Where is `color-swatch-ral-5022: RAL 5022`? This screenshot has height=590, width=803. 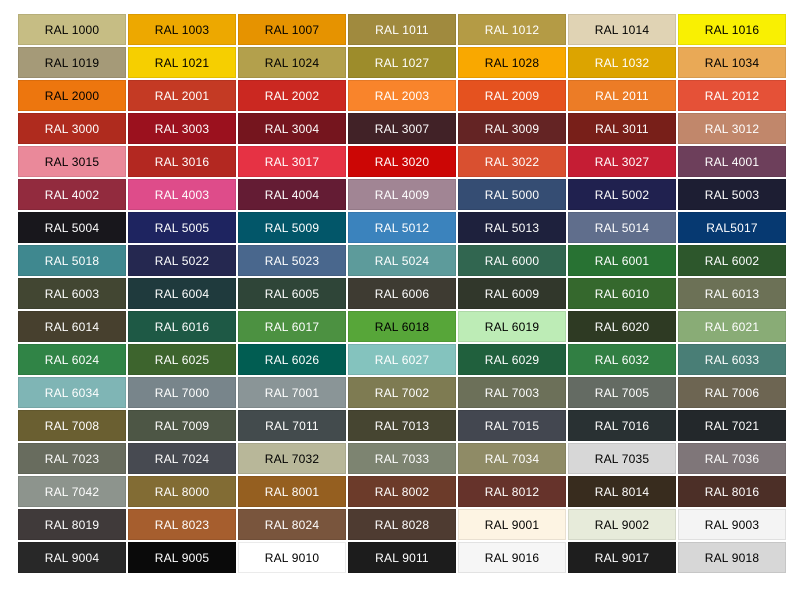
color-swatch-ral-5022: RAL 5022 is located at coordinates (182, 260).